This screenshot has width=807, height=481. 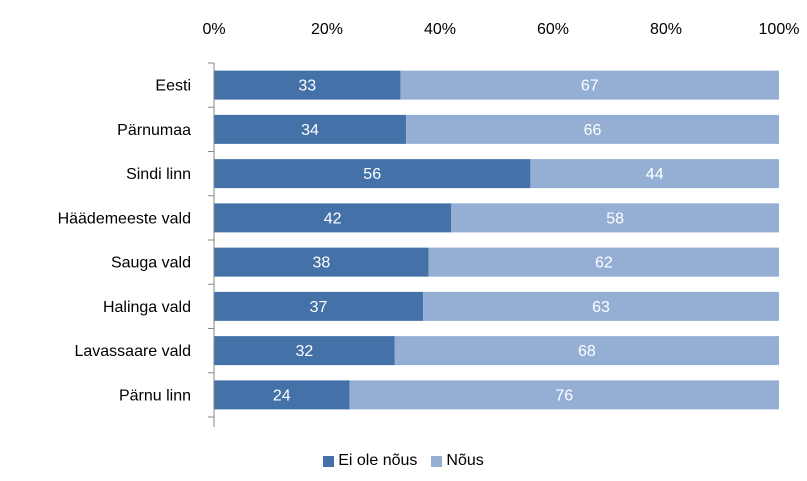 What do you see at coordinates (211, 244) in the screenshot?
I see `y-axis` at bounding box center [211, 244].